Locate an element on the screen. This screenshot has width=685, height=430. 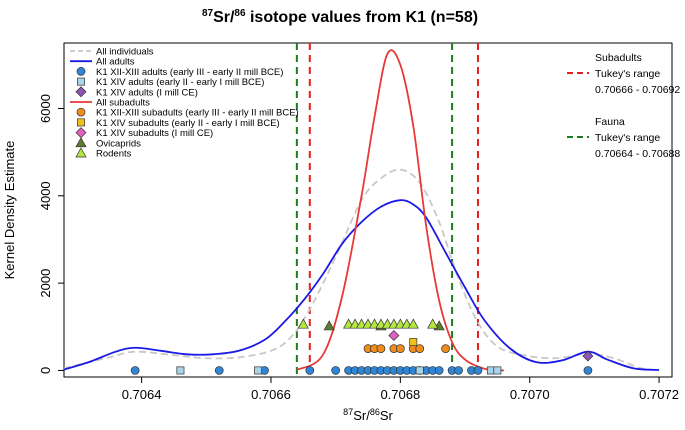
title-sr: Sr/ is located at coordinates (224, 17).